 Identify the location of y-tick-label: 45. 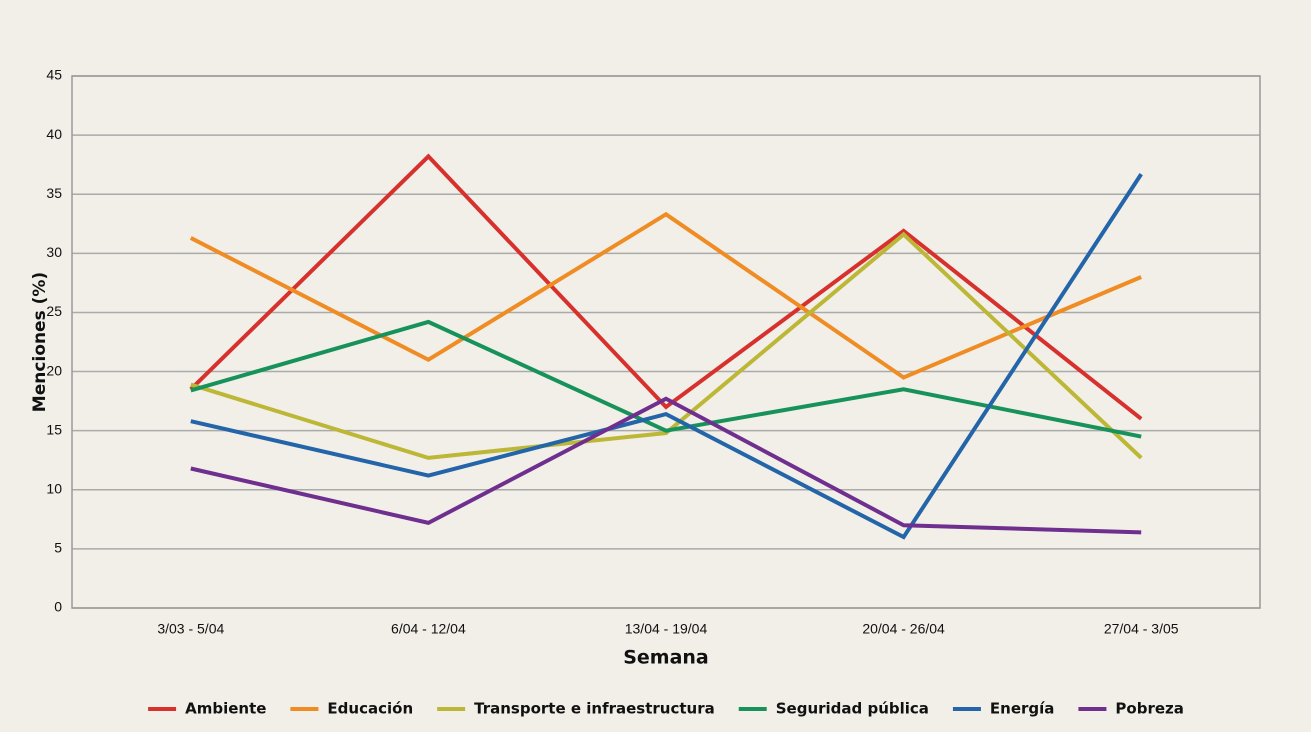
(54, 75).